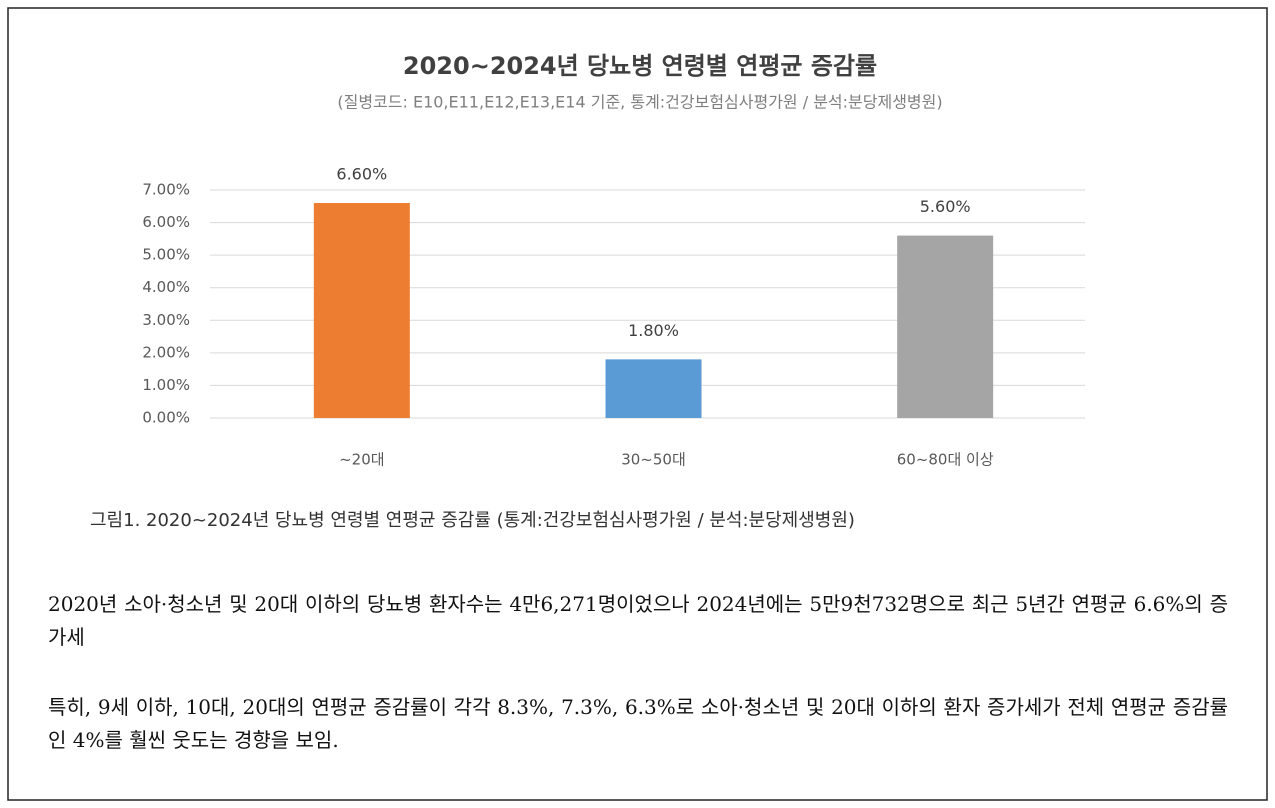 This screenshot has width=1275, height=808. What do you see at coordinates (945, 460) in the screenshot?
I see `x-tick-label: 60~80대 이상` at bounding box center [945, 460].